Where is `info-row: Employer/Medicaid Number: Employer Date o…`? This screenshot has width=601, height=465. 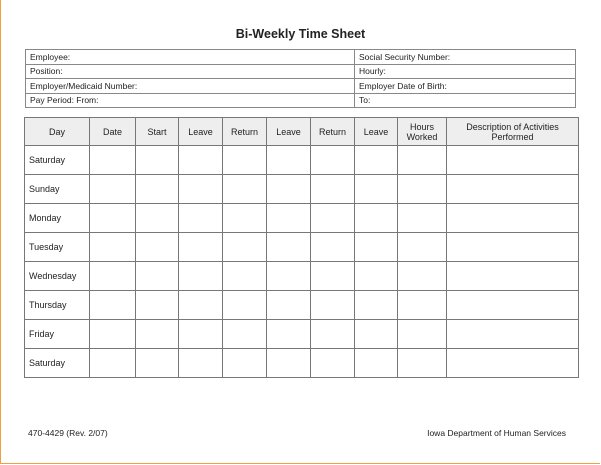
info-row: Employer/Medicaid Number: Employer Date o… is located at coordinates (300, 86).